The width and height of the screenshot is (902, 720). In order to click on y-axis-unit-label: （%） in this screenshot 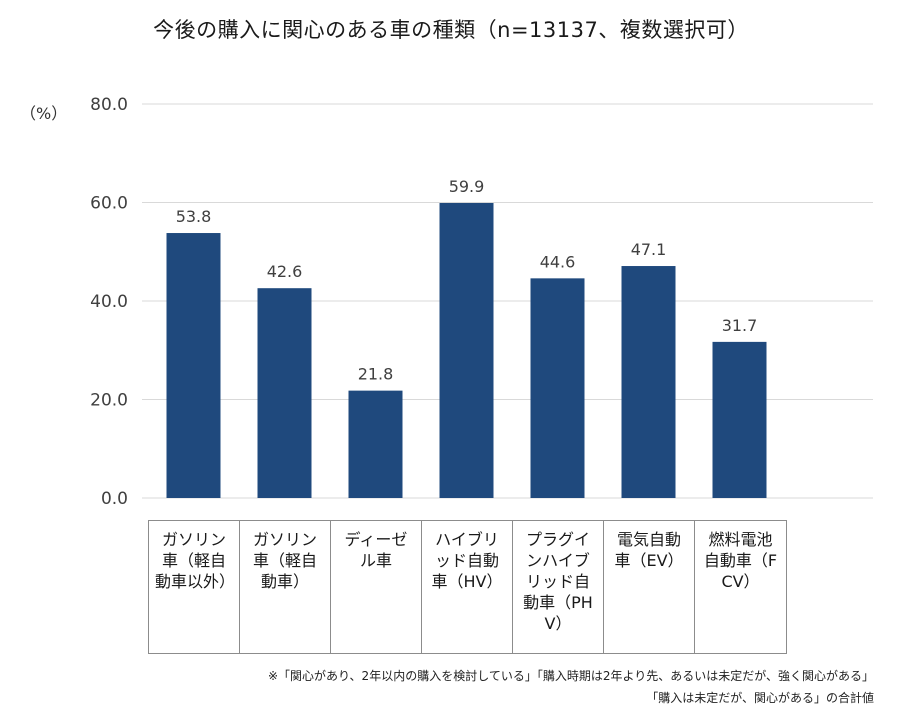, I will do `click(44, 113)`.